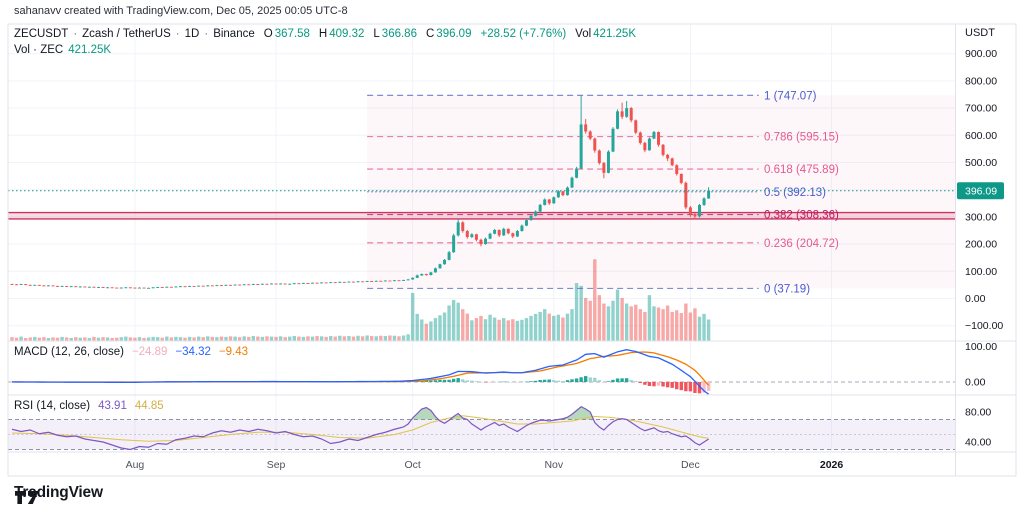 This screenshot has width=1024, height=521. What do you see at coordinates (69, 352) in the screenshot?
I see `macd-title: MACD (12, 26, close)` at bounding box center [69, 352].